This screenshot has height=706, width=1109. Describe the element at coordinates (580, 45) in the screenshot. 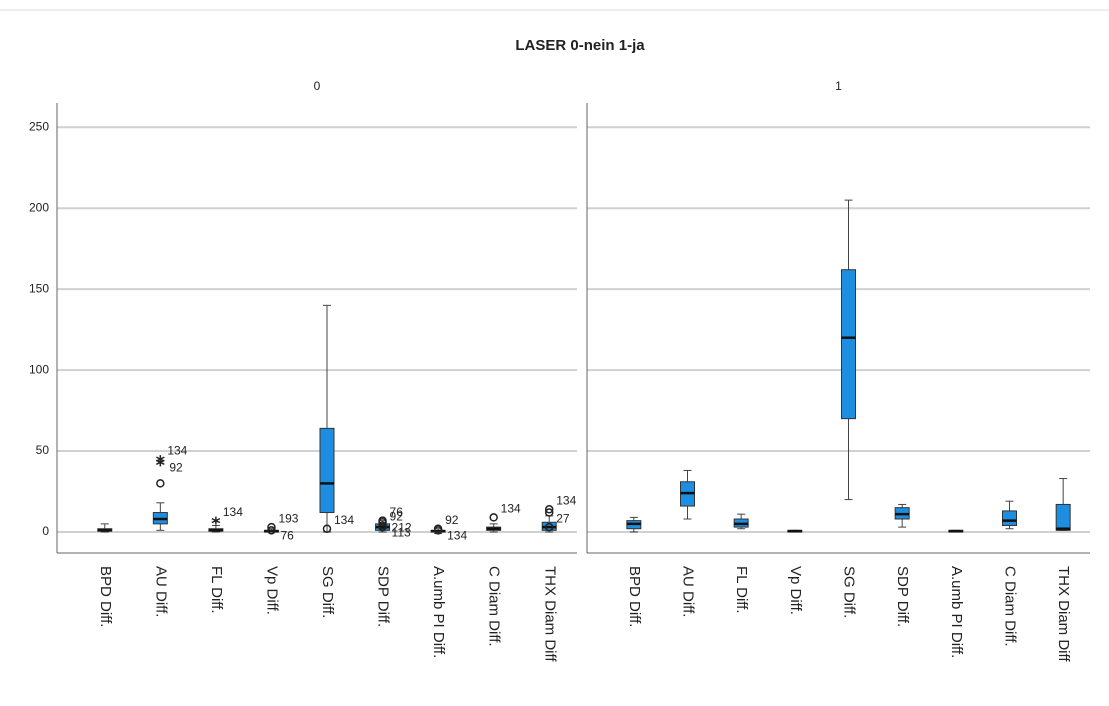

I see `chart-title: LASER 0-nein 1-ja` at that location.